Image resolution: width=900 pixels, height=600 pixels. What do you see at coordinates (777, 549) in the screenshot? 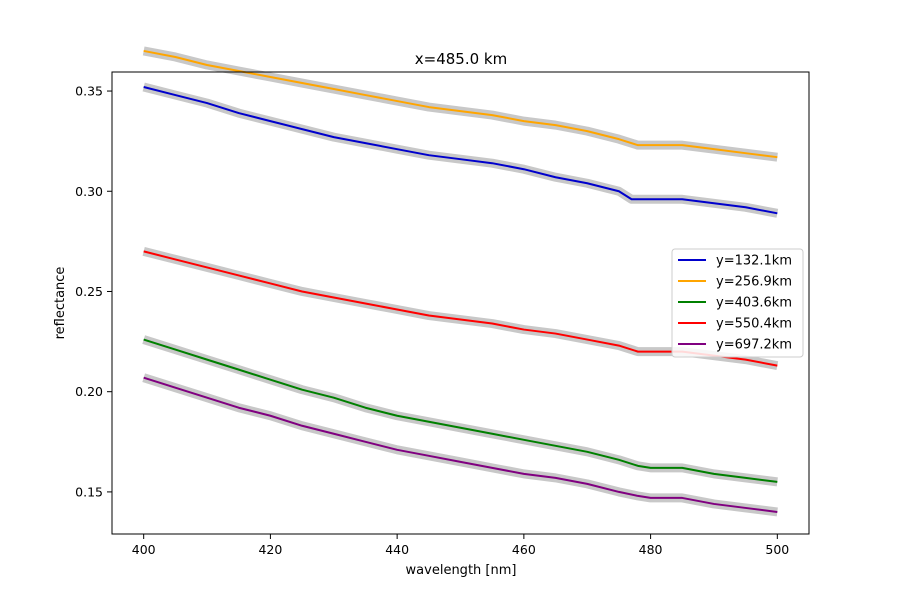
I see `x-tick-label: 500` at bounding box center [777, 549].